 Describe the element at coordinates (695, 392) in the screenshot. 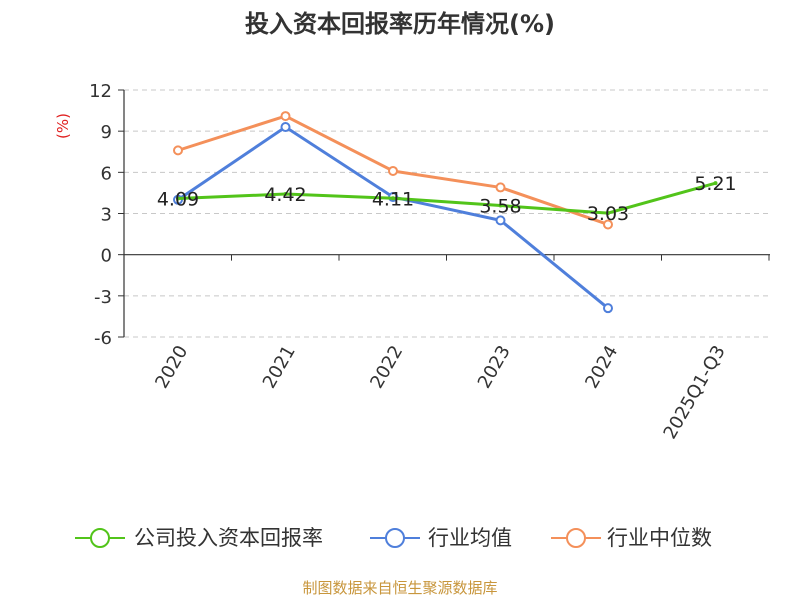

I see `x-tick-label: 2025Q1-Q3` at that location.